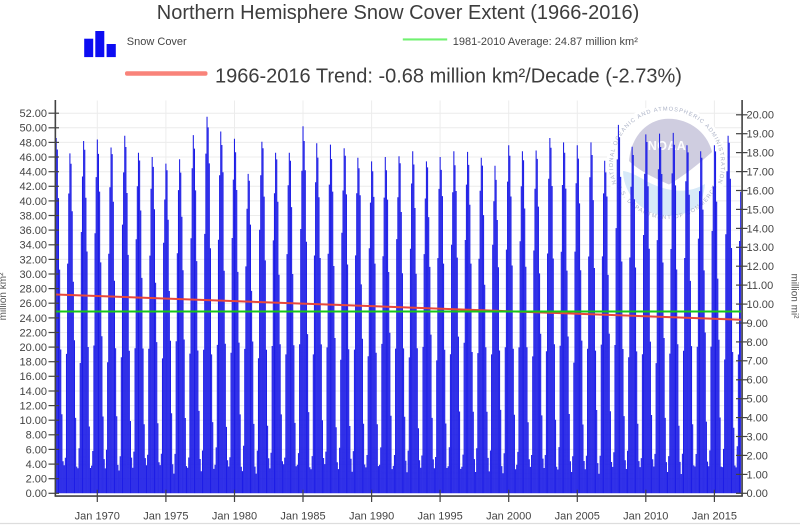  I want to click on svg-text: 13.00, so click(761, 248).